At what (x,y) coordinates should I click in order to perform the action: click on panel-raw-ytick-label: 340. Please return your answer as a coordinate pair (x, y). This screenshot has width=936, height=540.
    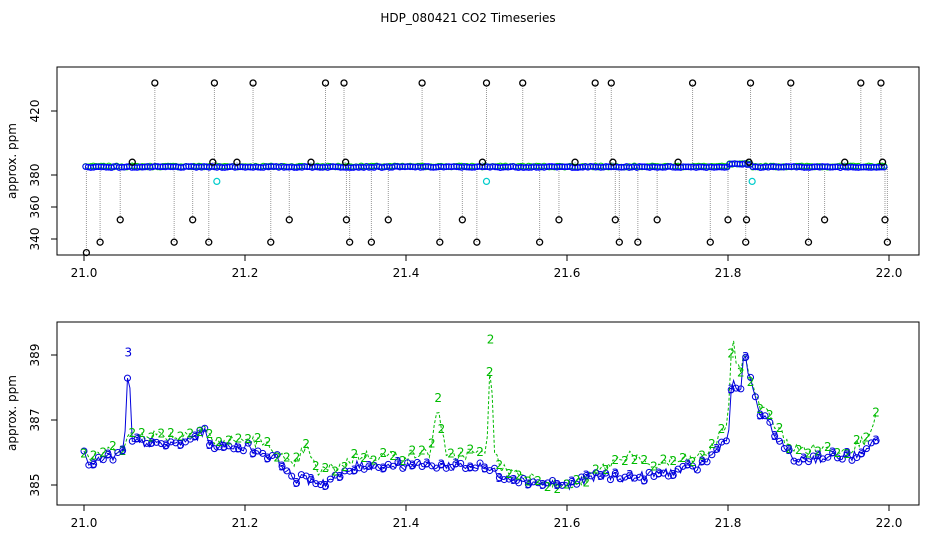
    Looking at the image, I should click on (35, 239).